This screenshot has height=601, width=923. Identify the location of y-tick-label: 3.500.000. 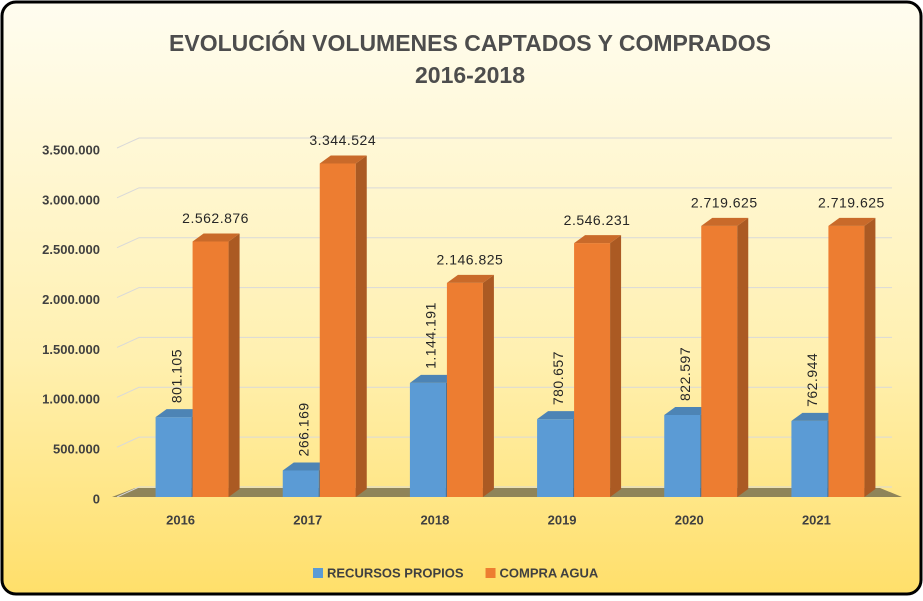
(71, 149).